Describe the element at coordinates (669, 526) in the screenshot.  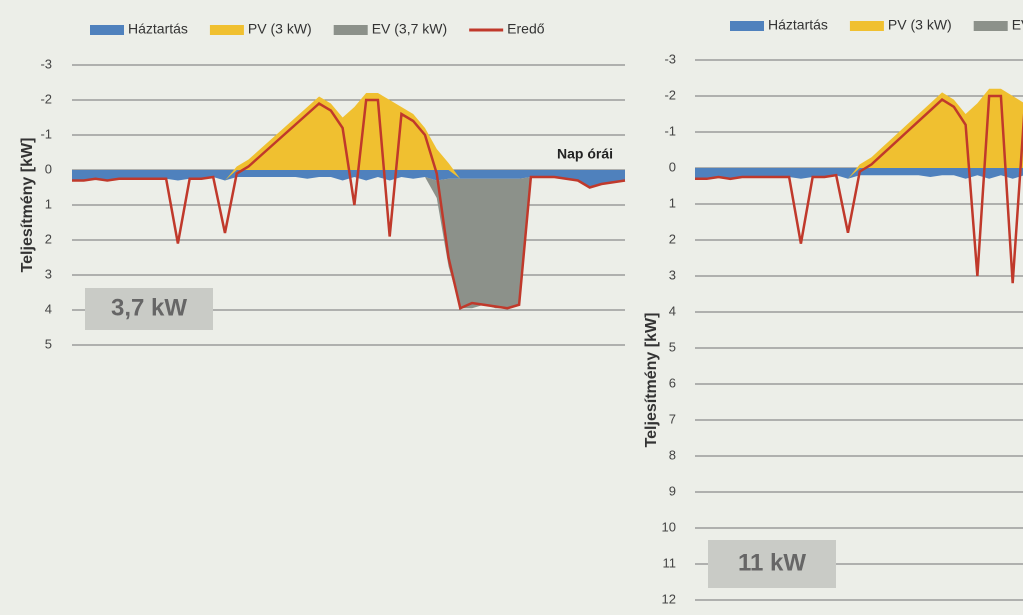
I see `y-tick-label: 10` at that location.